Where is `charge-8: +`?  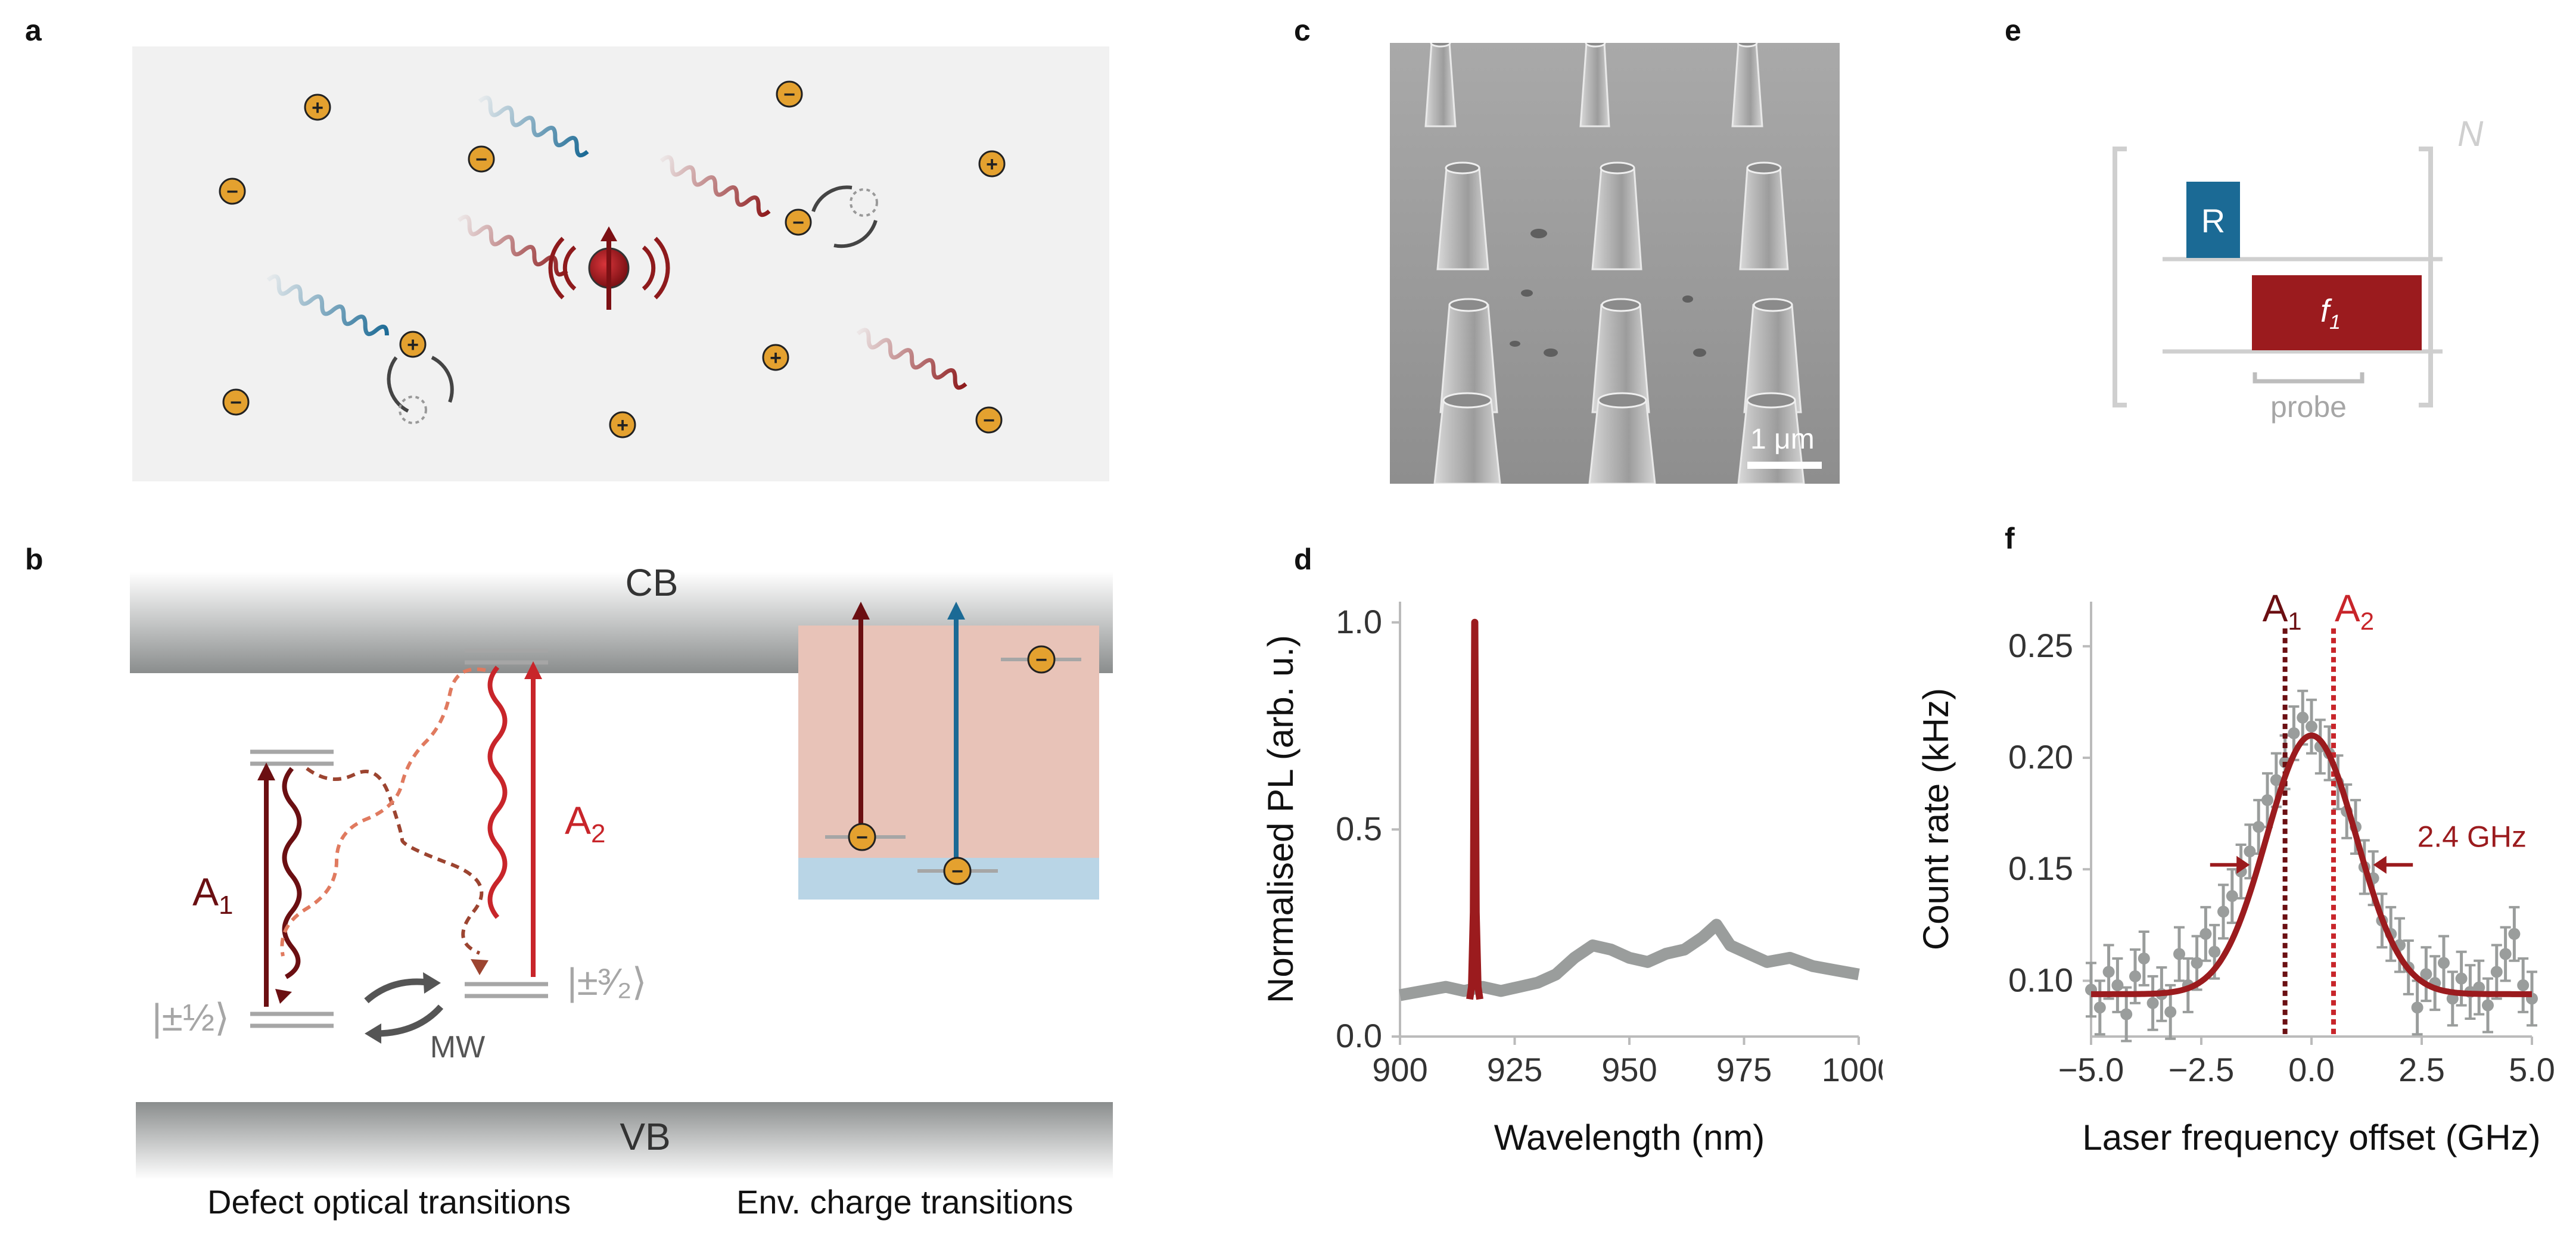 charge-8: + is located at coordinates (775, 358).